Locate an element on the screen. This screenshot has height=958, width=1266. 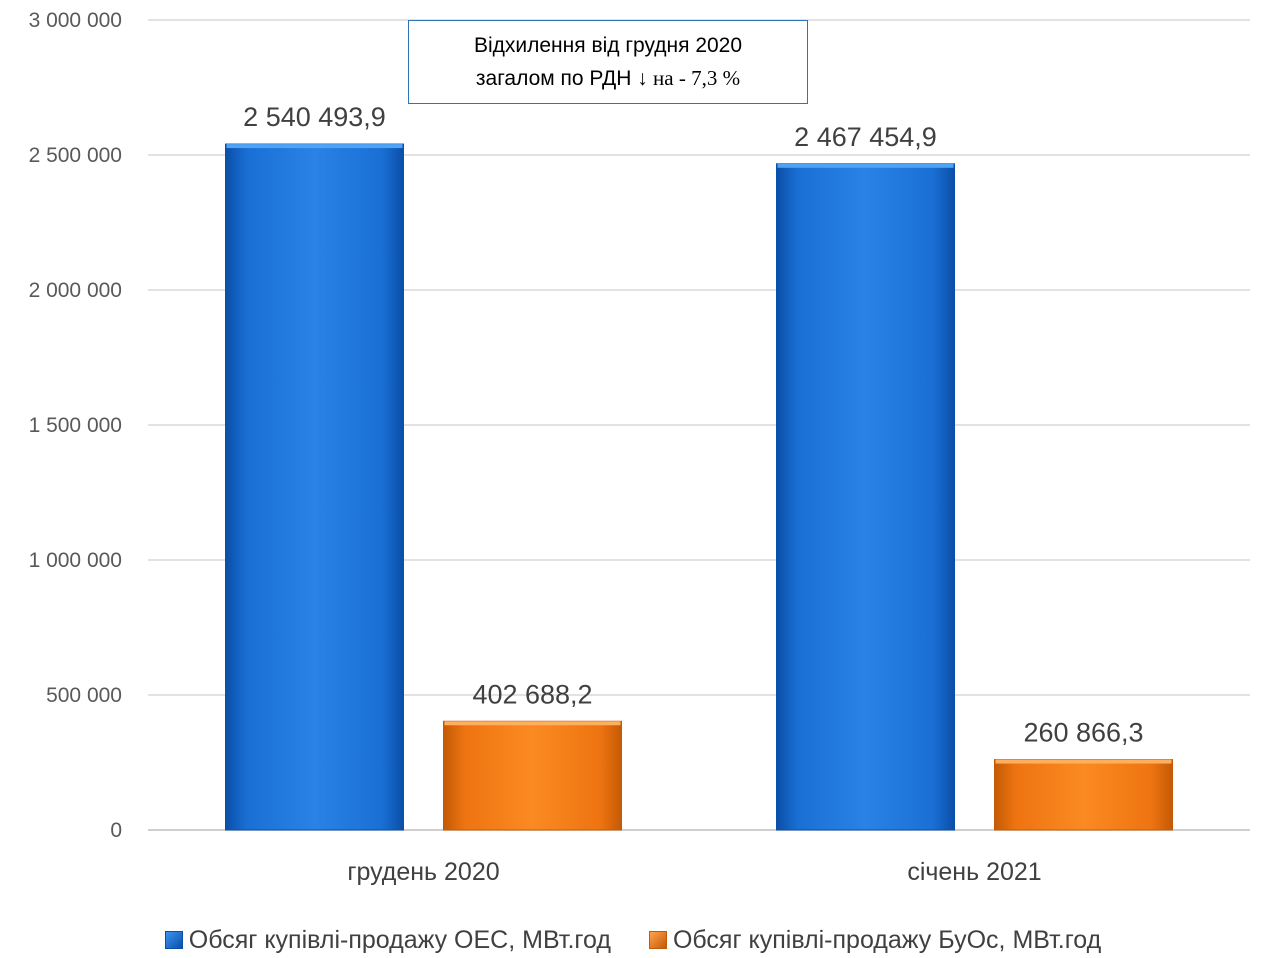
data-label: 402 688,2 is located at coordinates (532, 694).